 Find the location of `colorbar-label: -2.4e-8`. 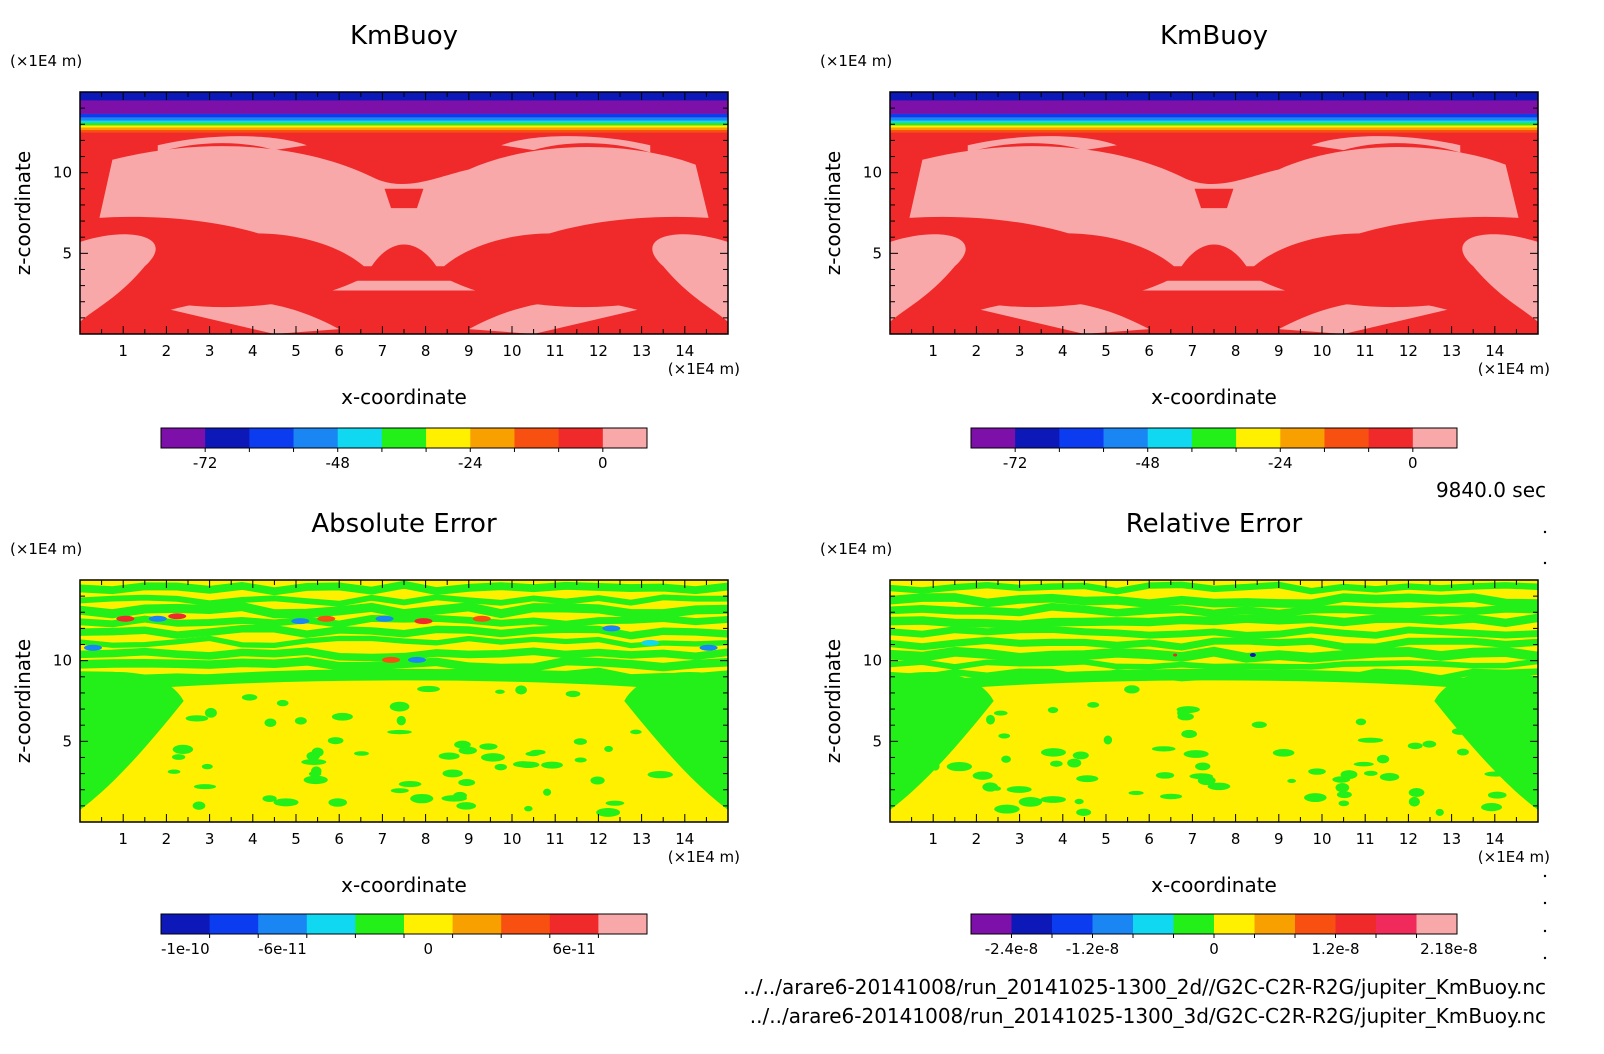

colorbar-label: -2.4e-8 is located at coordinates (1011, 949).